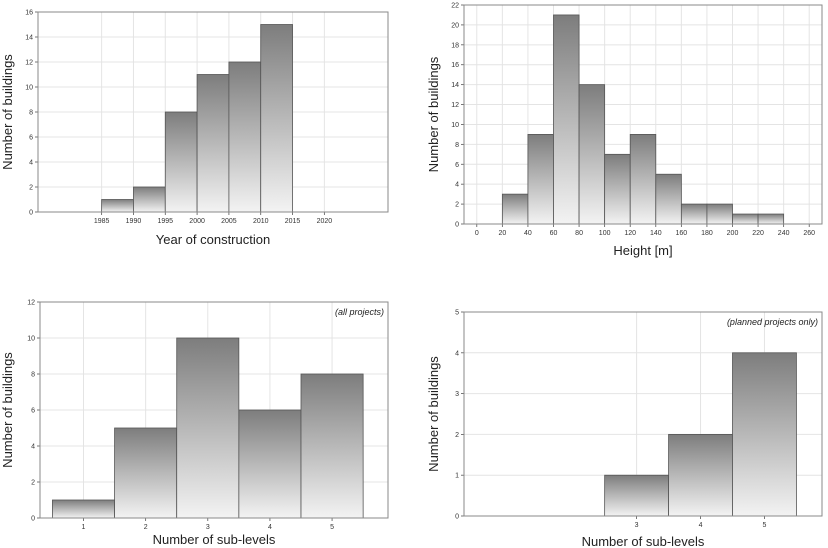  Describe the element at coordinates (809, 233) in the screenshot. I see `x-tick-label: 260` at that location.